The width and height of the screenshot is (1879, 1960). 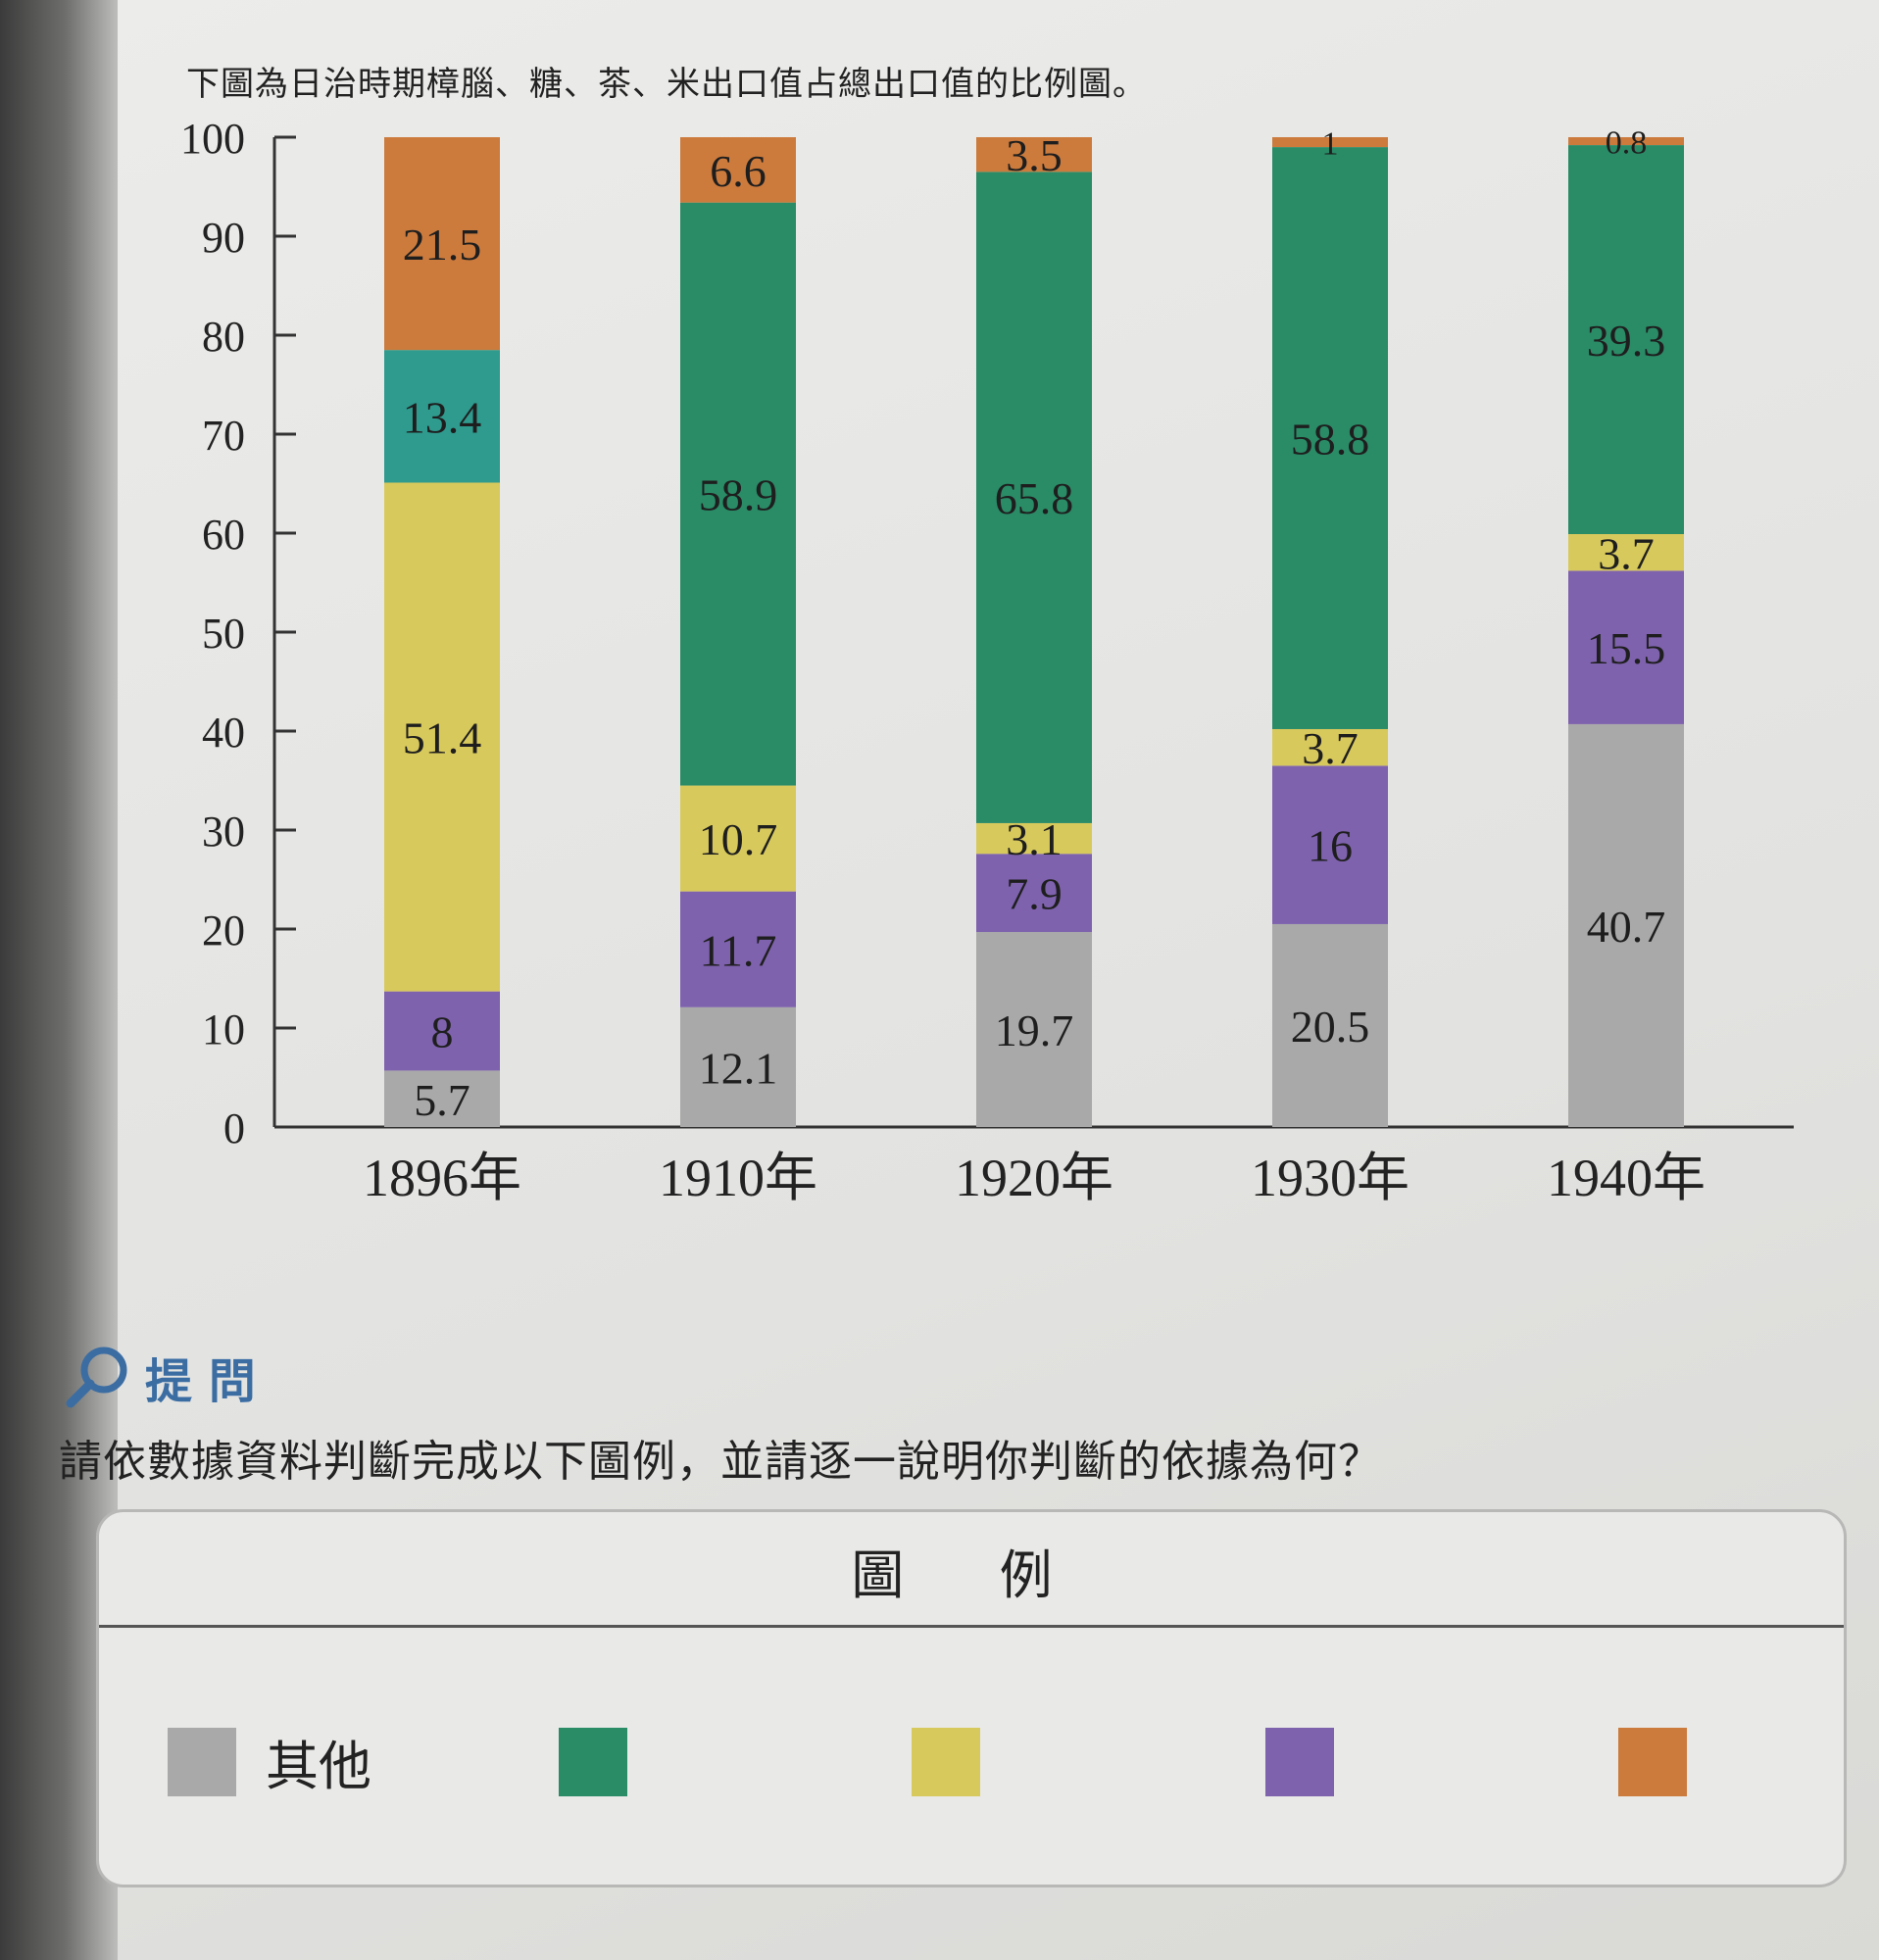 What do you see at coordinates (223, 436) in the screenshot?
I see `y-tick-label: 70` at bounding box center [223, 436].